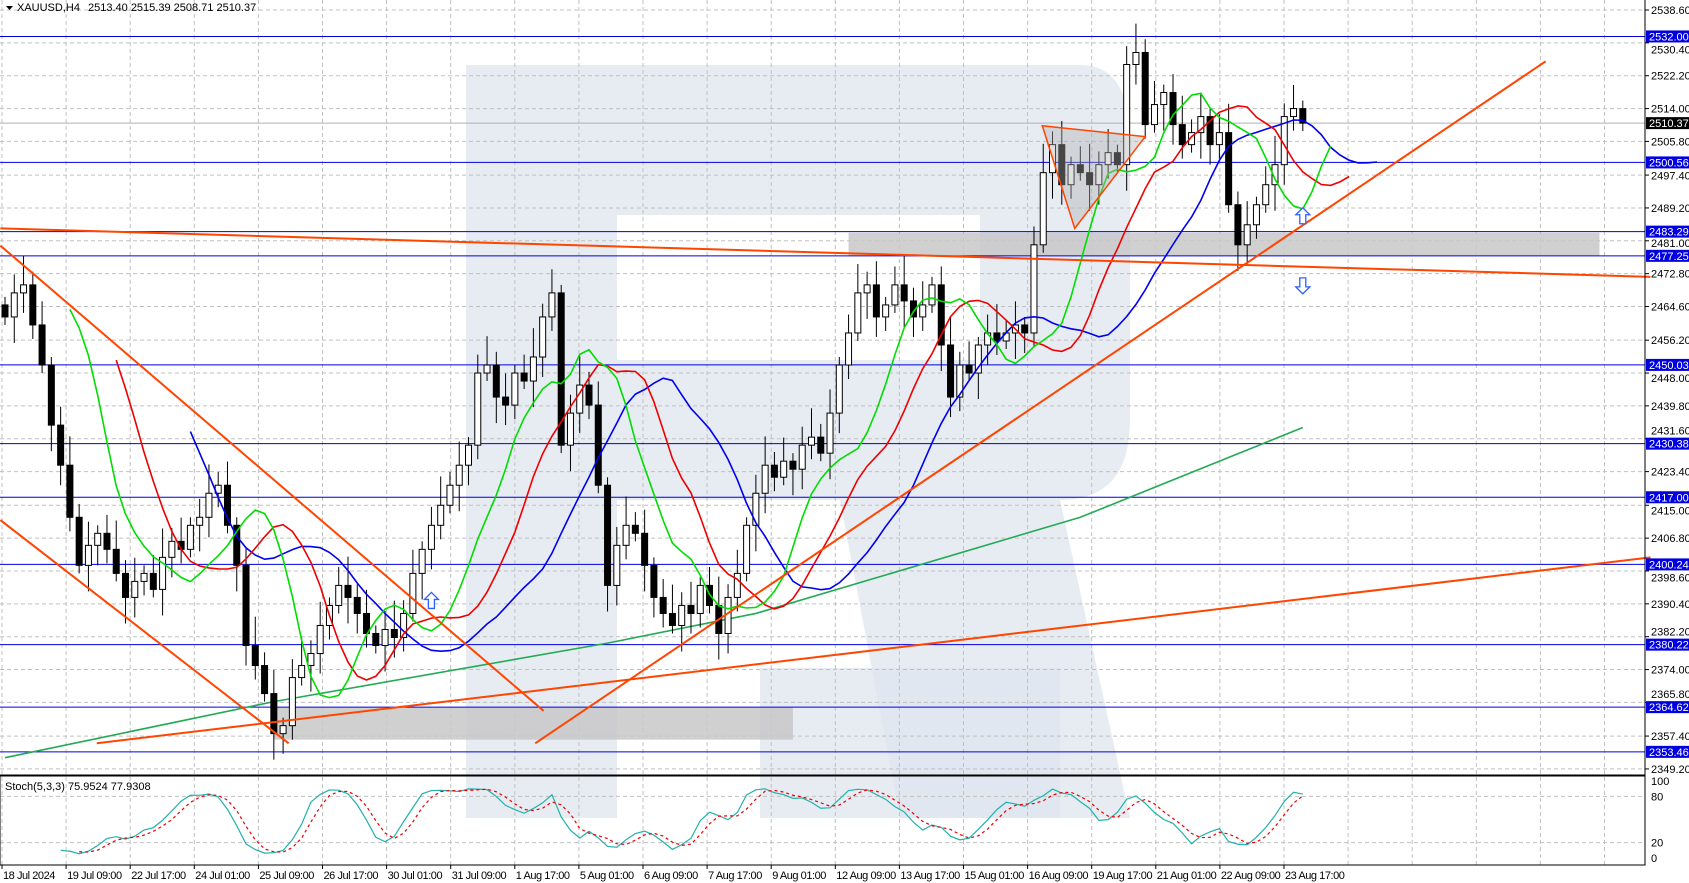  What do you see at coordinates (1670, 633) in the screenshot?
I see `price-tick-label: 2382.20` at bounding box center [1670, 633].